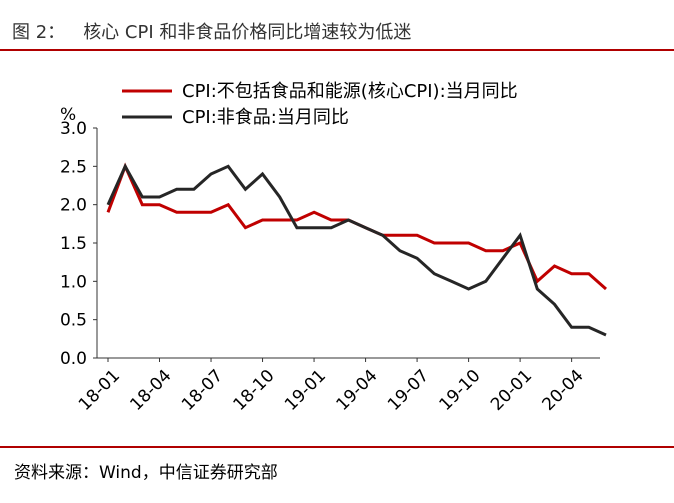  Describe the element at coordinates (563, 390) in the screenshot. I see `x-tick-label: 20-04` at that location.